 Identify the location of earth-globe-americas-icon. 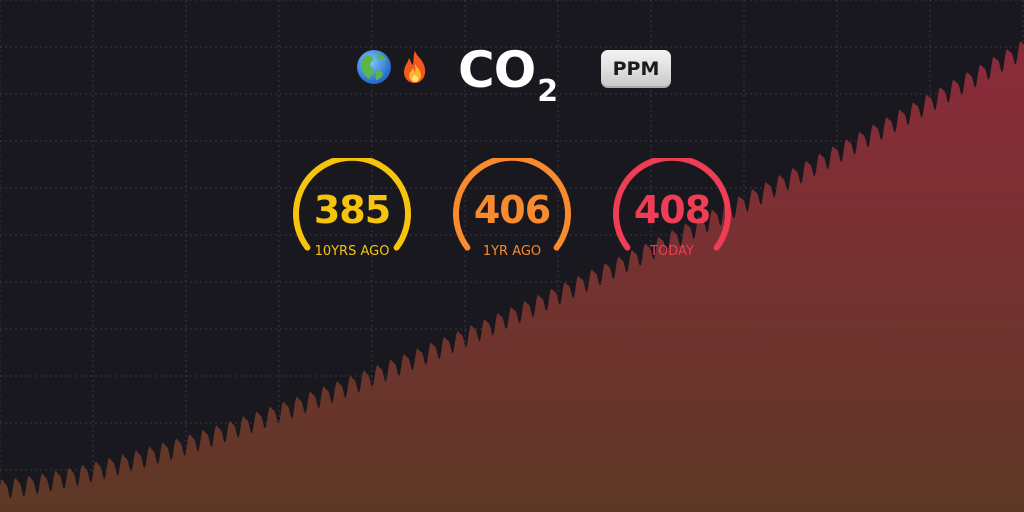
(374, 67).